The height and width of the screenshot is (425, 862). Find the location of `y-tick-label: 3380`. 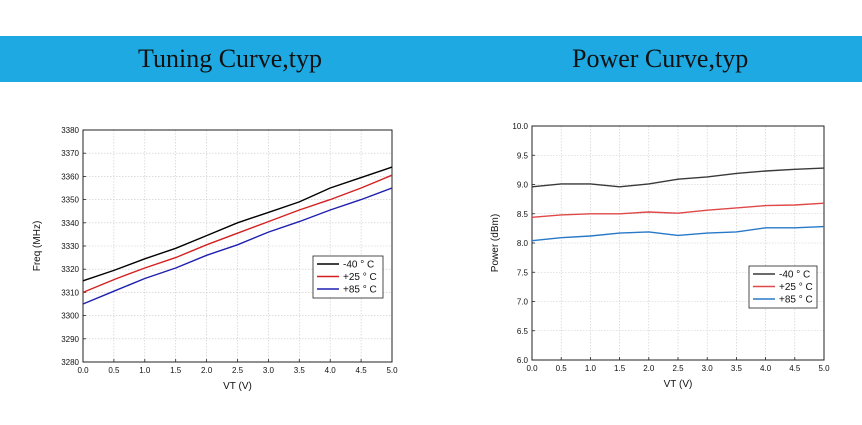

y-tick-label: 3380 is located at coordinates (70, 130).